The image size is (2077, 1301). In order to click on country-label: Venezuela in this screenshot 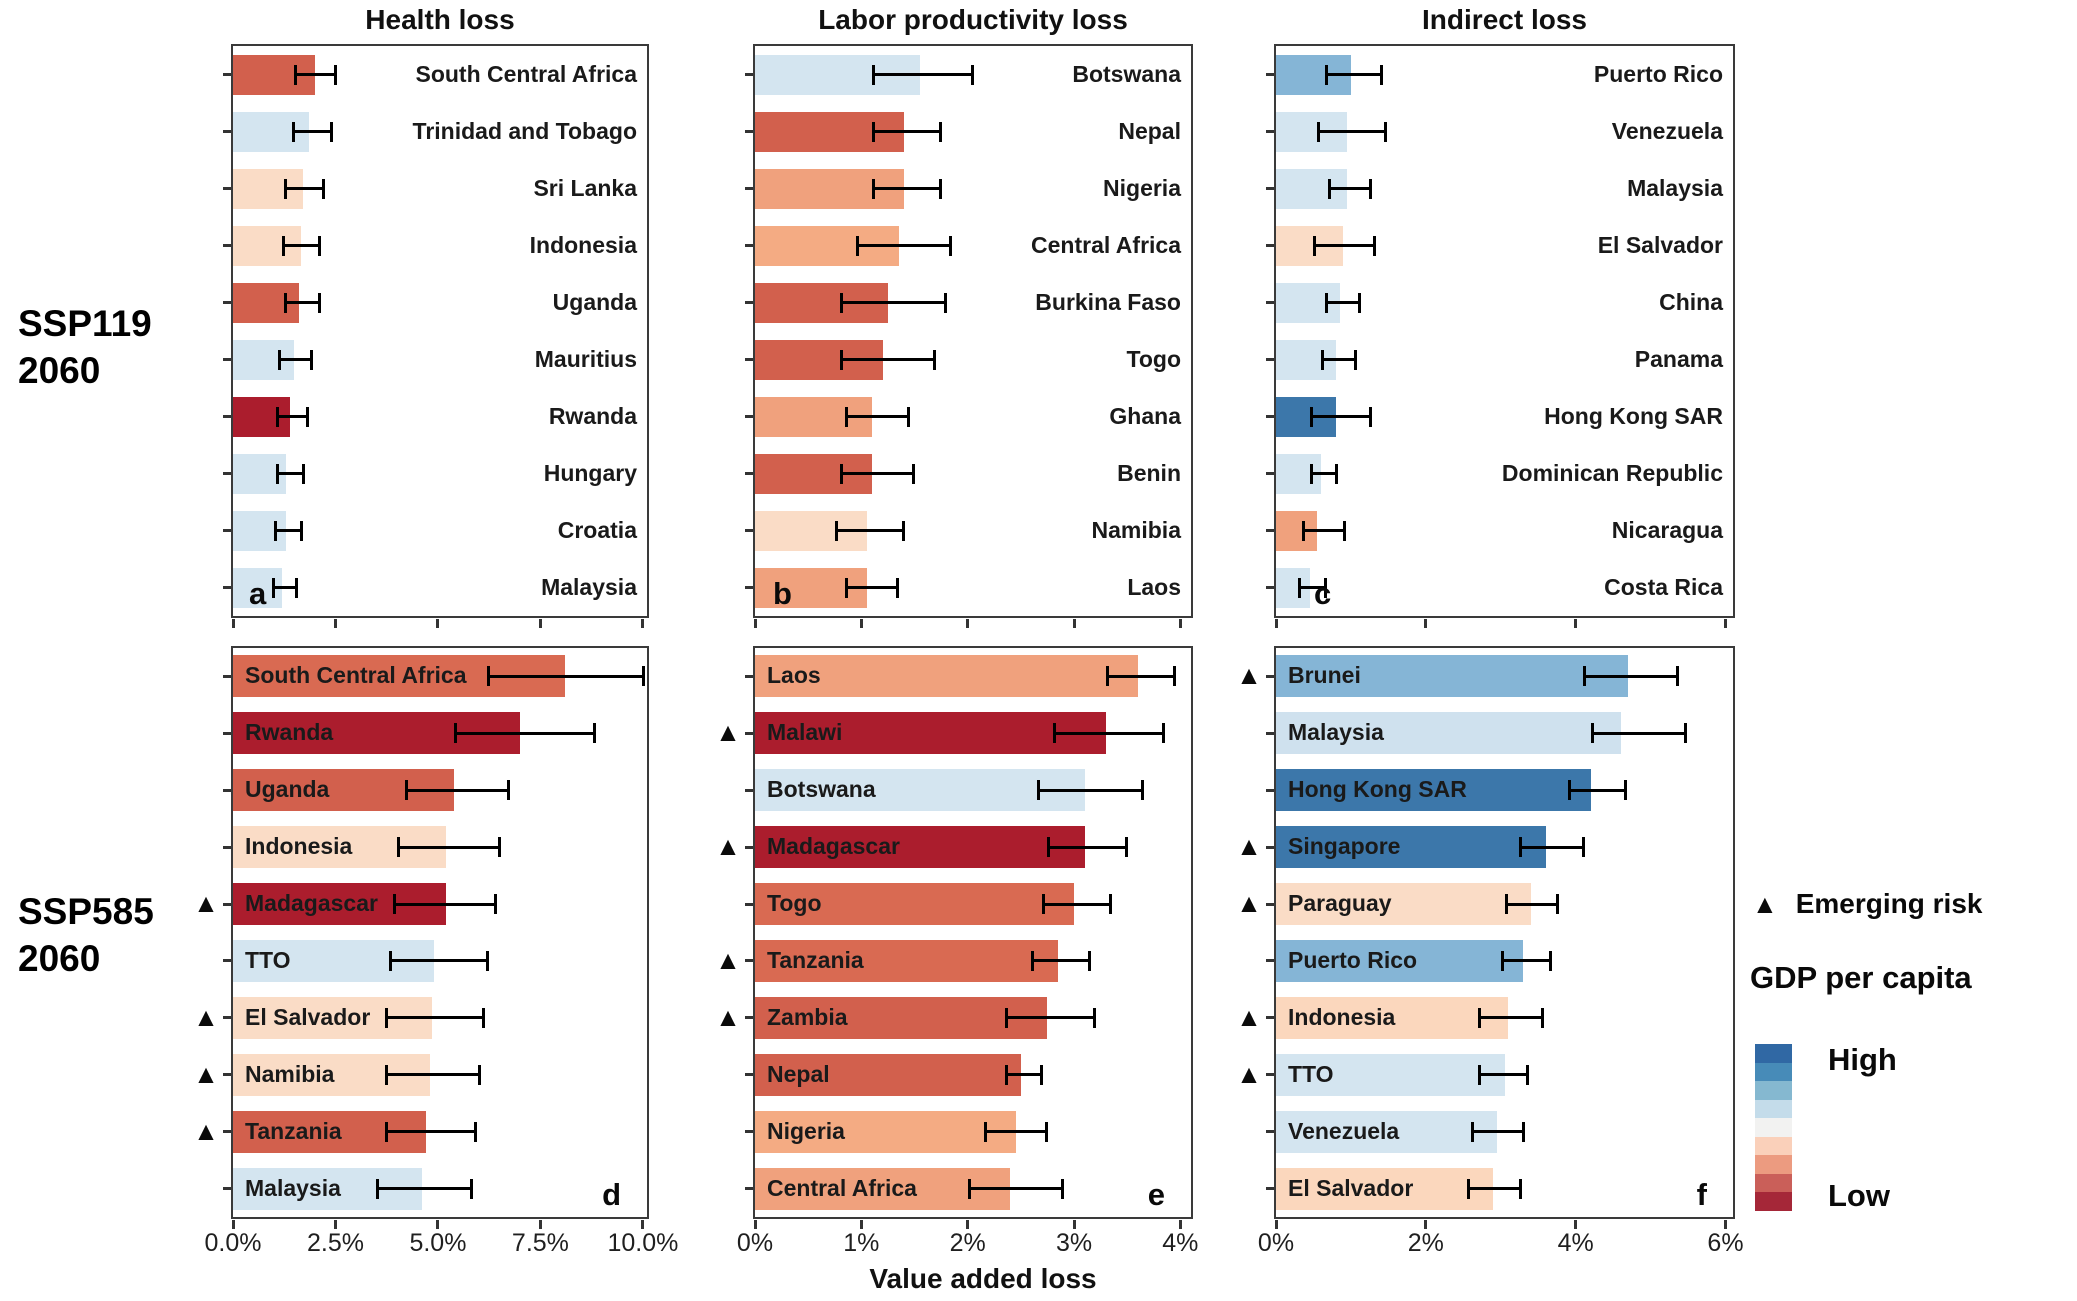, I will do `click(1344, 1130)`.